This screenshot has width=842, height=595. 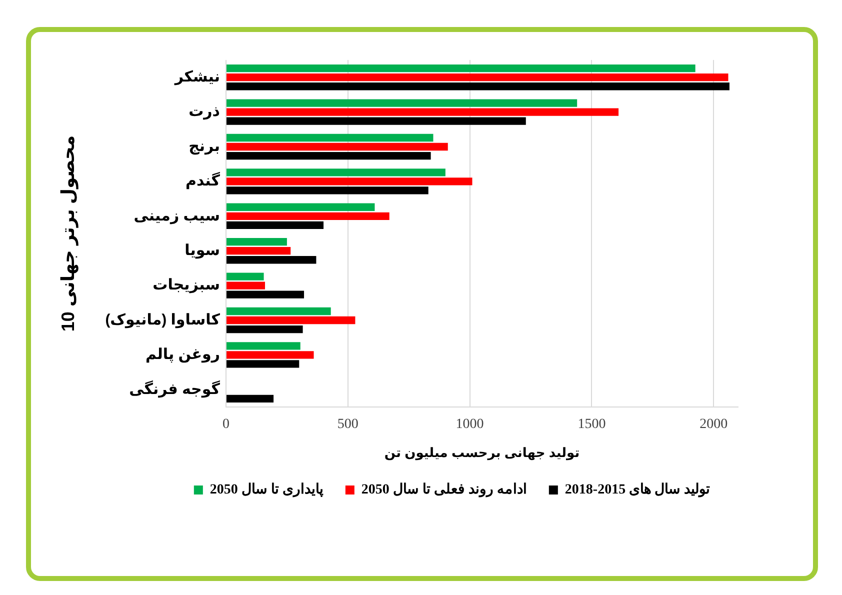 What do you see at coordinates (267, 490) in the screenshot?
I see `legend-label: پایداری تا سال 2050` at bounding box center [267, 490].